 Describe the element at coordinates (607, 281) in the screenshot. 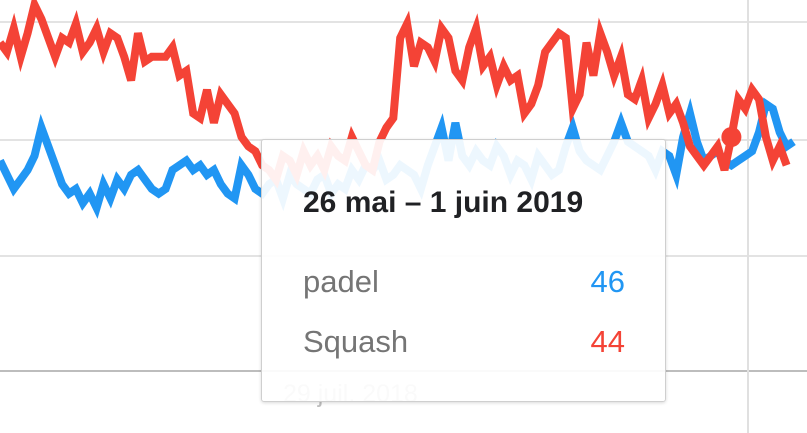

I see `tooltip-series-value: 46` at that location.